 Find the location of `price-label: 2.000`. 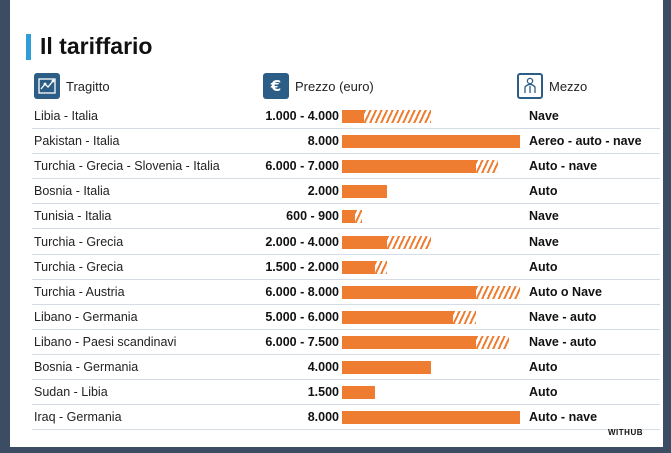

price-label: 2.000 is located at coordinates (323, 191).